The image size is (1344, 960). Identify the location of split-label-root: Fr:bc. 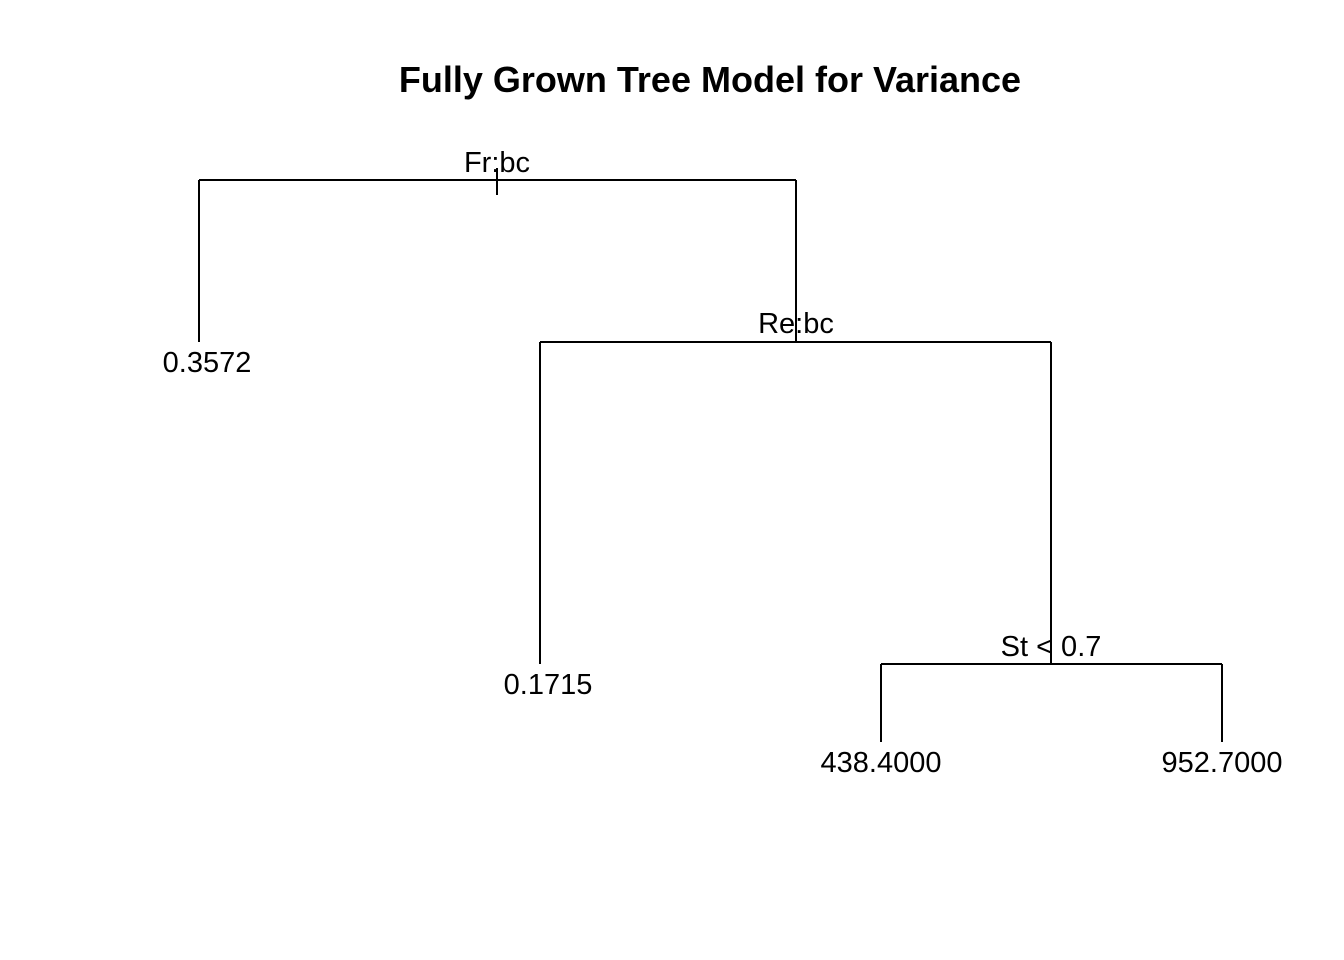
(497, 163).